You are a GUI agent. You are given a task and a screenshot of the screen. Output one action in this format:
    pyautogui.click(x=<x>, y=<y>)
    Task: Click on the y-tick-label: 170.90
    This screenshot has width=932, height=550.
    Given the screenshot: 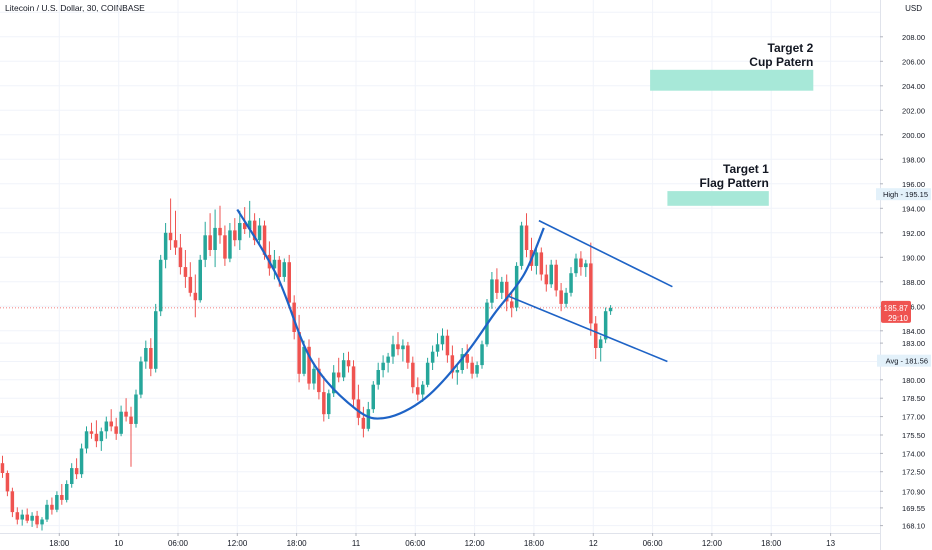 What is the action you would take?
    pyautogui.click(x=913, y=491)
    